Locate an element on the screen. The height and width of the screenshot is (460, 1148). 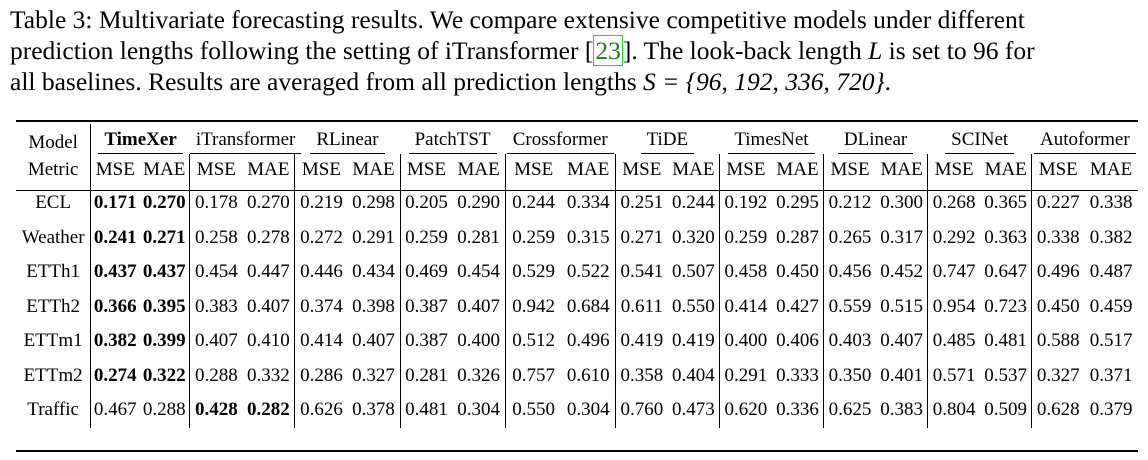
metric-value: 0.304 is located at coordinates (478, 410).